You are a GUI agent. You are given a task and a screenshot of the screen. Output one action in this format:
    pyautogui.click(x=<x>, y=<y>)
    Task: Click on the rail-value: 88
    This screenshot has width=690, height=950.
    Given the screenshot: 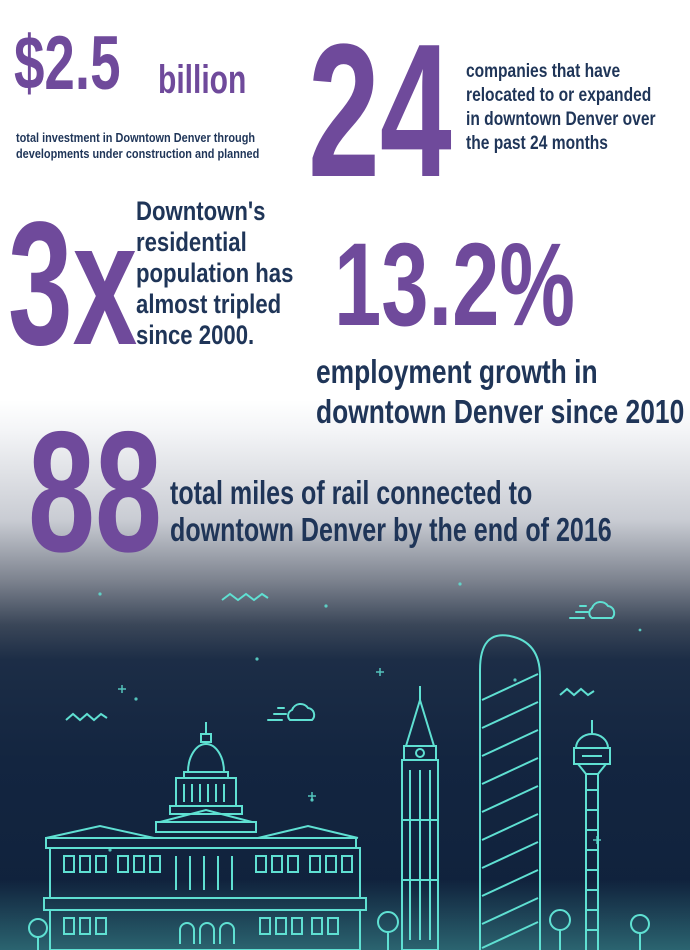 What is the action you would take?
    pyautogui.click(x=95, y=492)
    